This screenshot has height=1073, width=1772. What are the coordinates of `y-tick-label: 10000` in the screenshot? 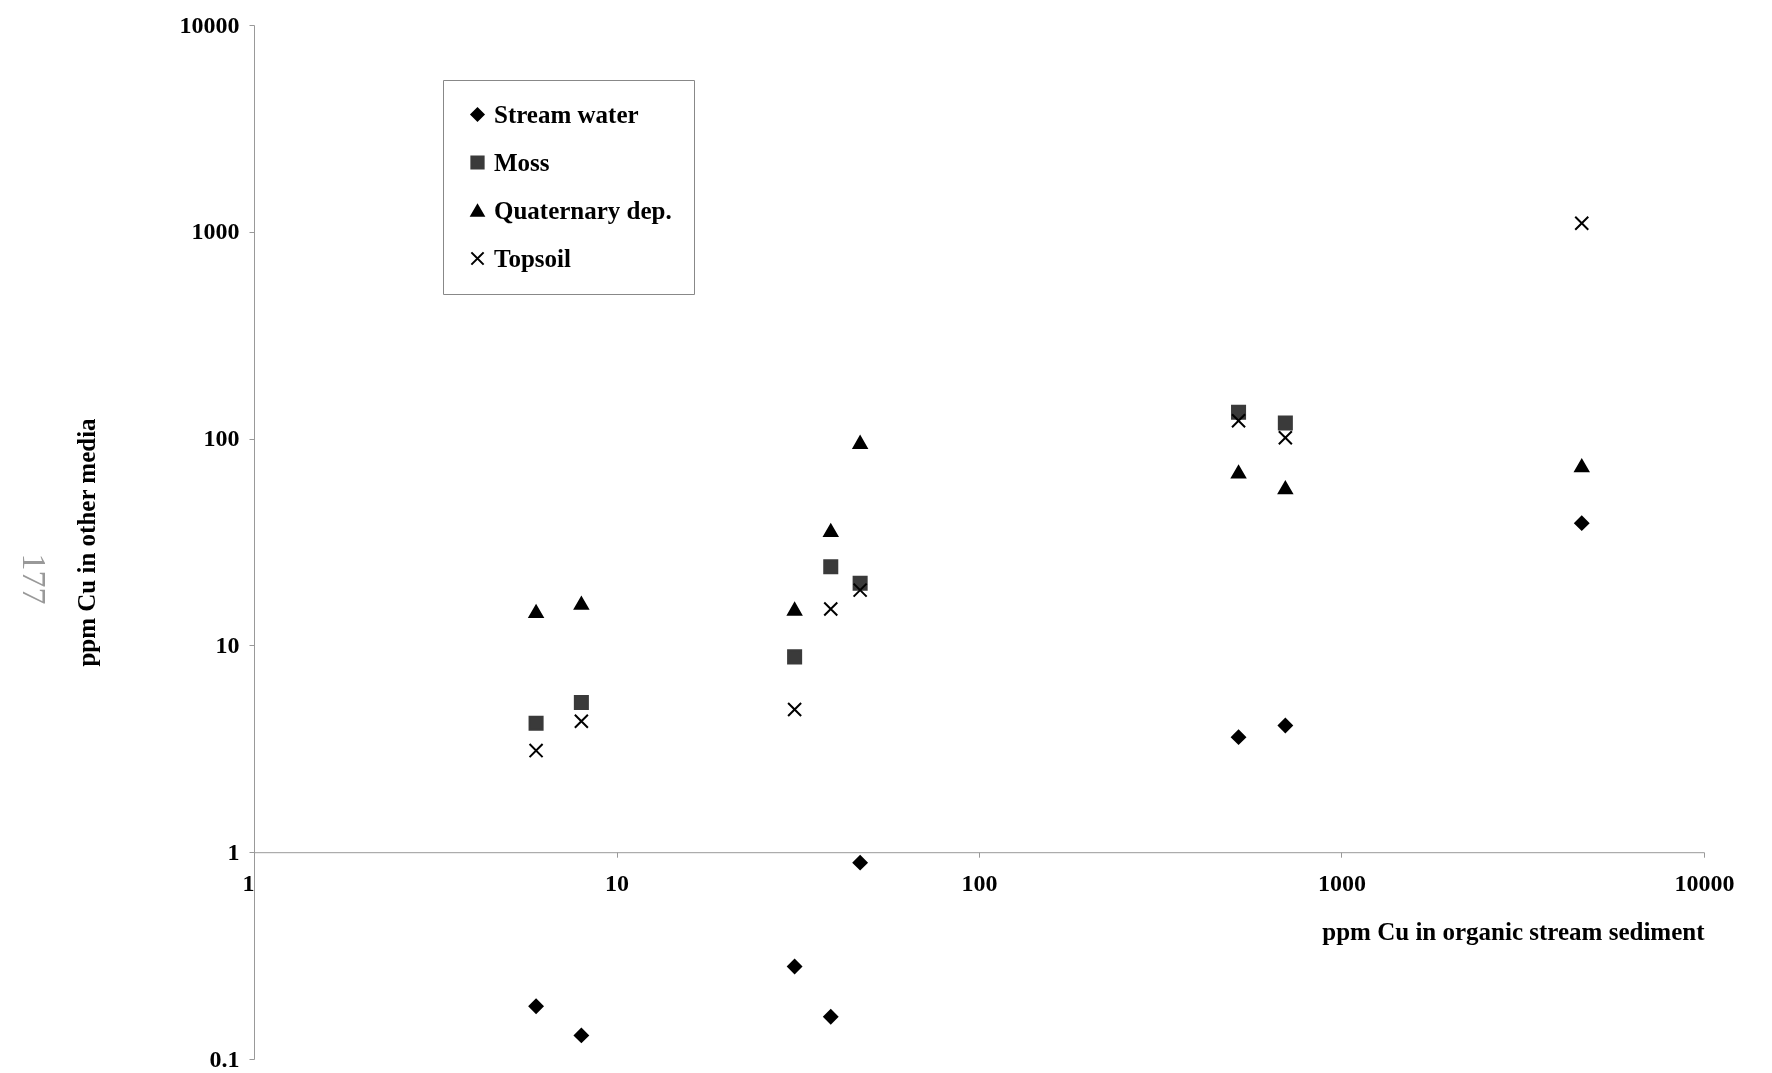 It's located at (209, 24).